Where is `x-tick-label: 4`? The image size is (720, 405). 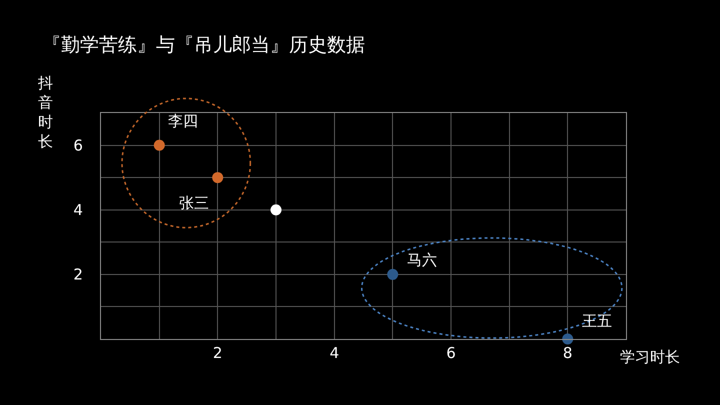
x-tick-label: 4 is located at coordinates (335, 353).